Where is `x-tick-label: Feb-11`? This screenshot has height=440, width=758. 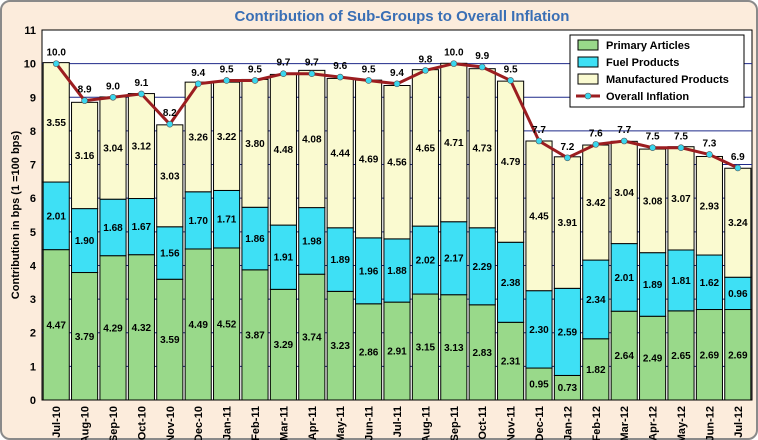
x-tick-label: Feb-11 is located at coordinates (256, 423).